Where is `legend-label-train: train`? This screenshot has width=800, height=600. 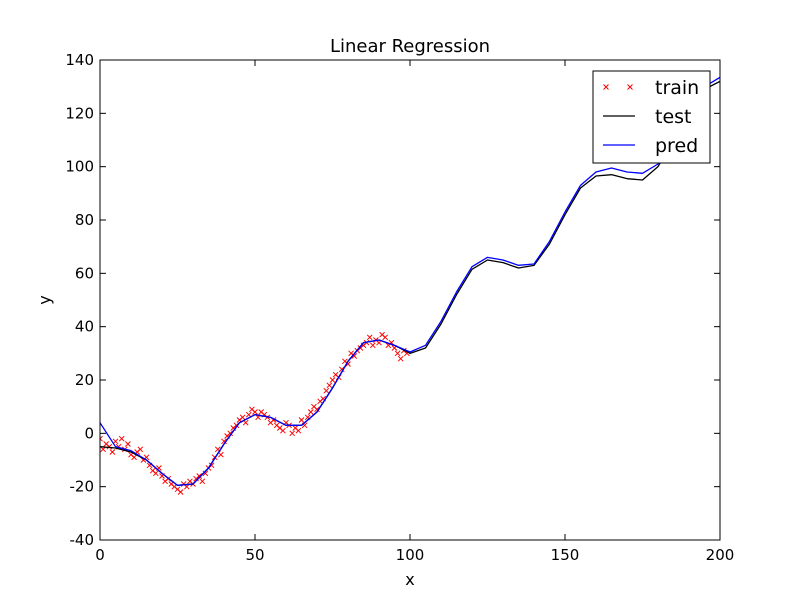 legend-label-train: train is located at coordinates (677, 88).